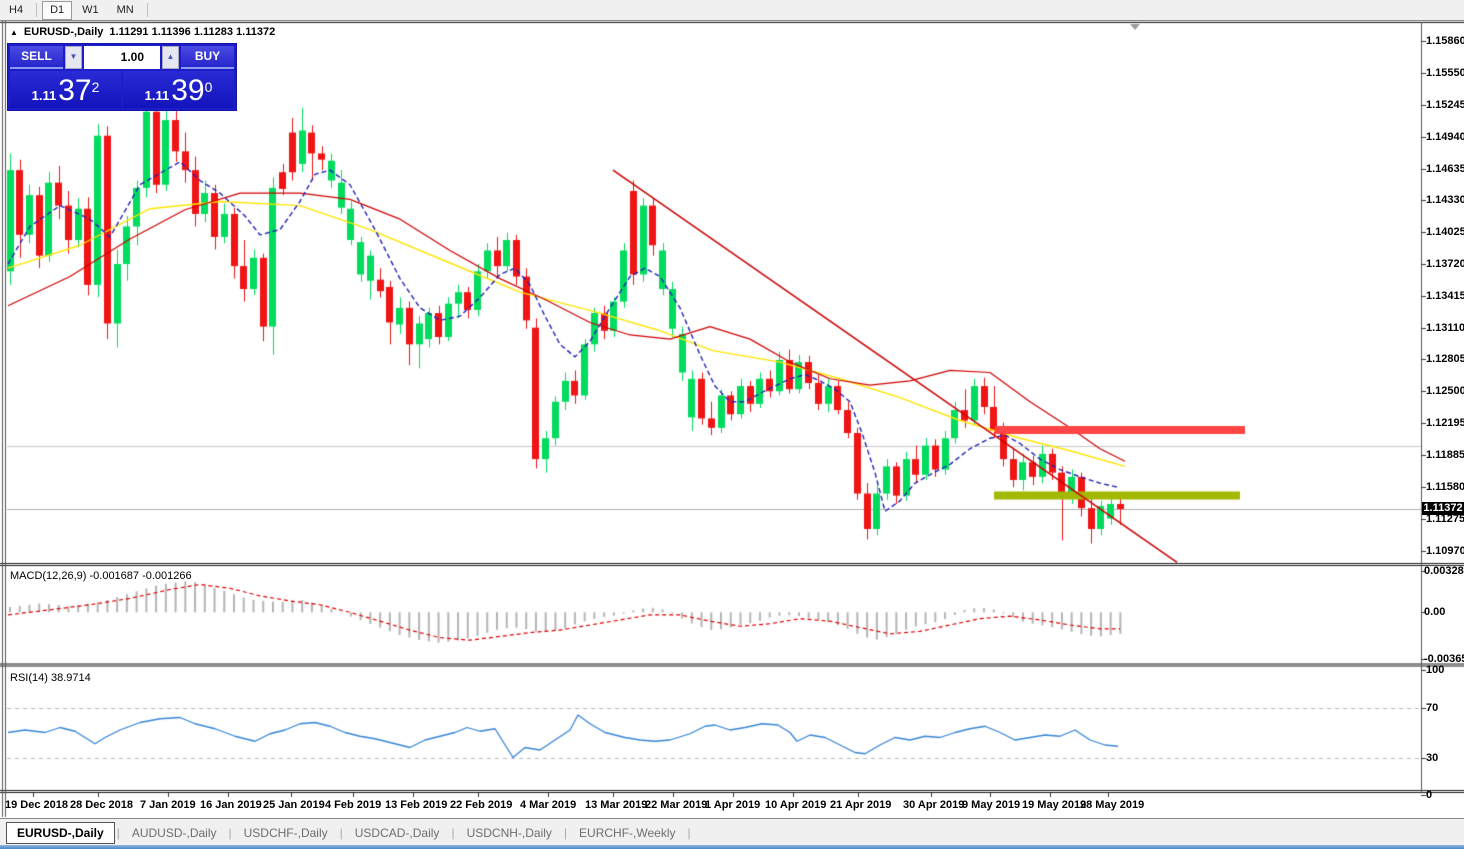  What do you see at coordinates (1432, 707) in the screenshot?
I see `rsi-tick-label: 70` at bounding box center [1432, 707].